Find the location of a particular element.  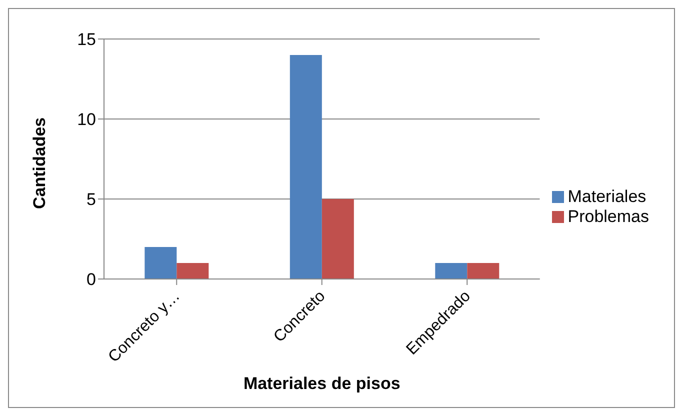

y-tick-label: 10 is located at coordinates (86, 120).